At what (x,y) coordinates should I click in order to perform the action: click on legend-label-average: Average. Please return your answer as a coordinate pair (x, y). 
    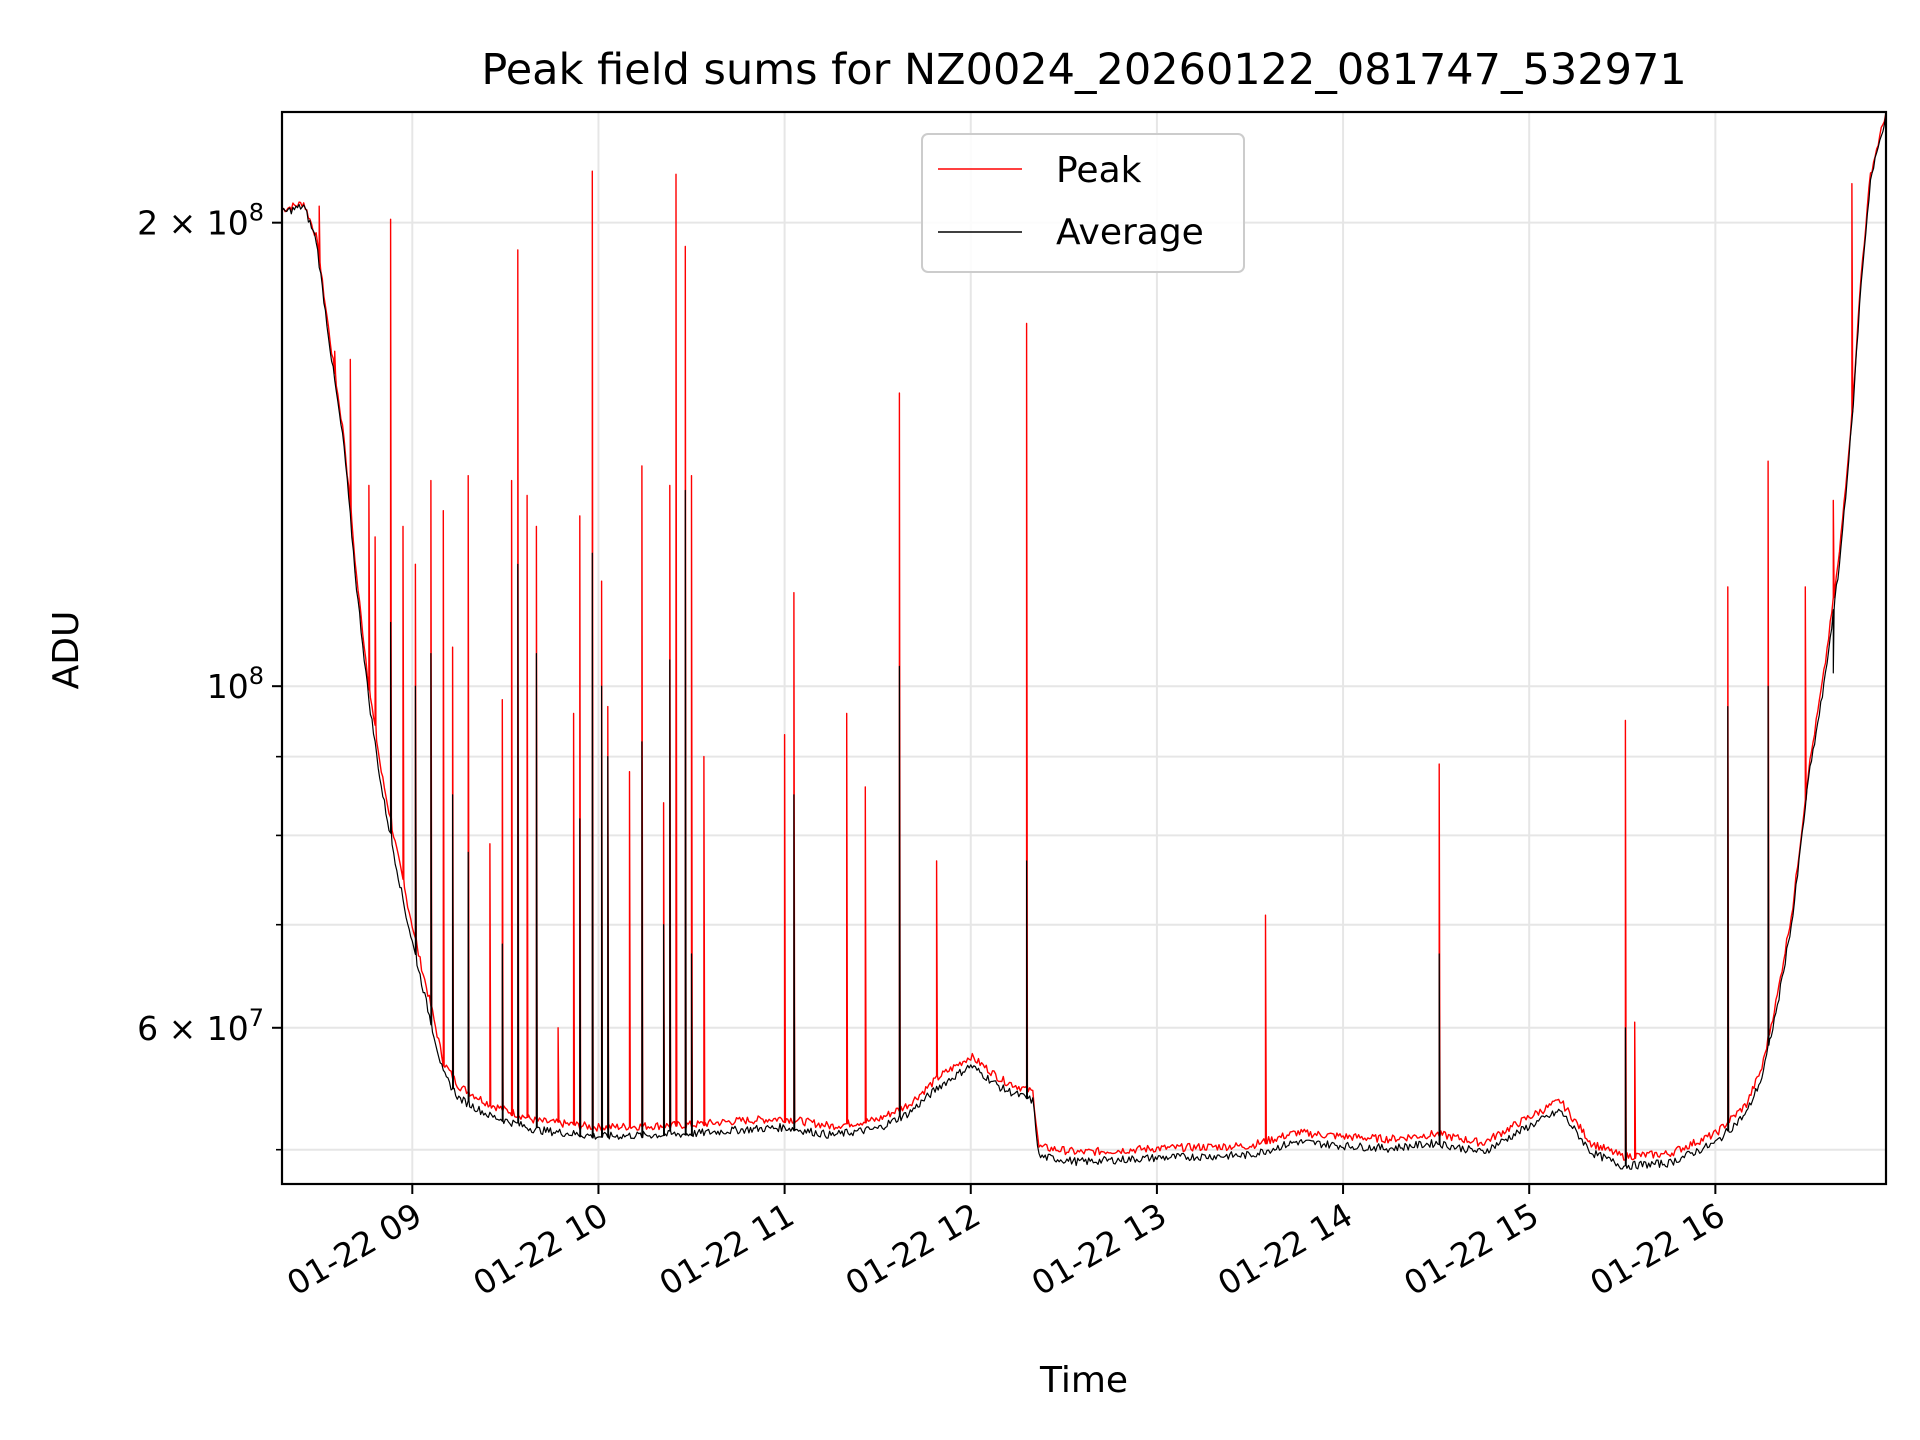
    Looking at the image, I should click on (1130, 232).